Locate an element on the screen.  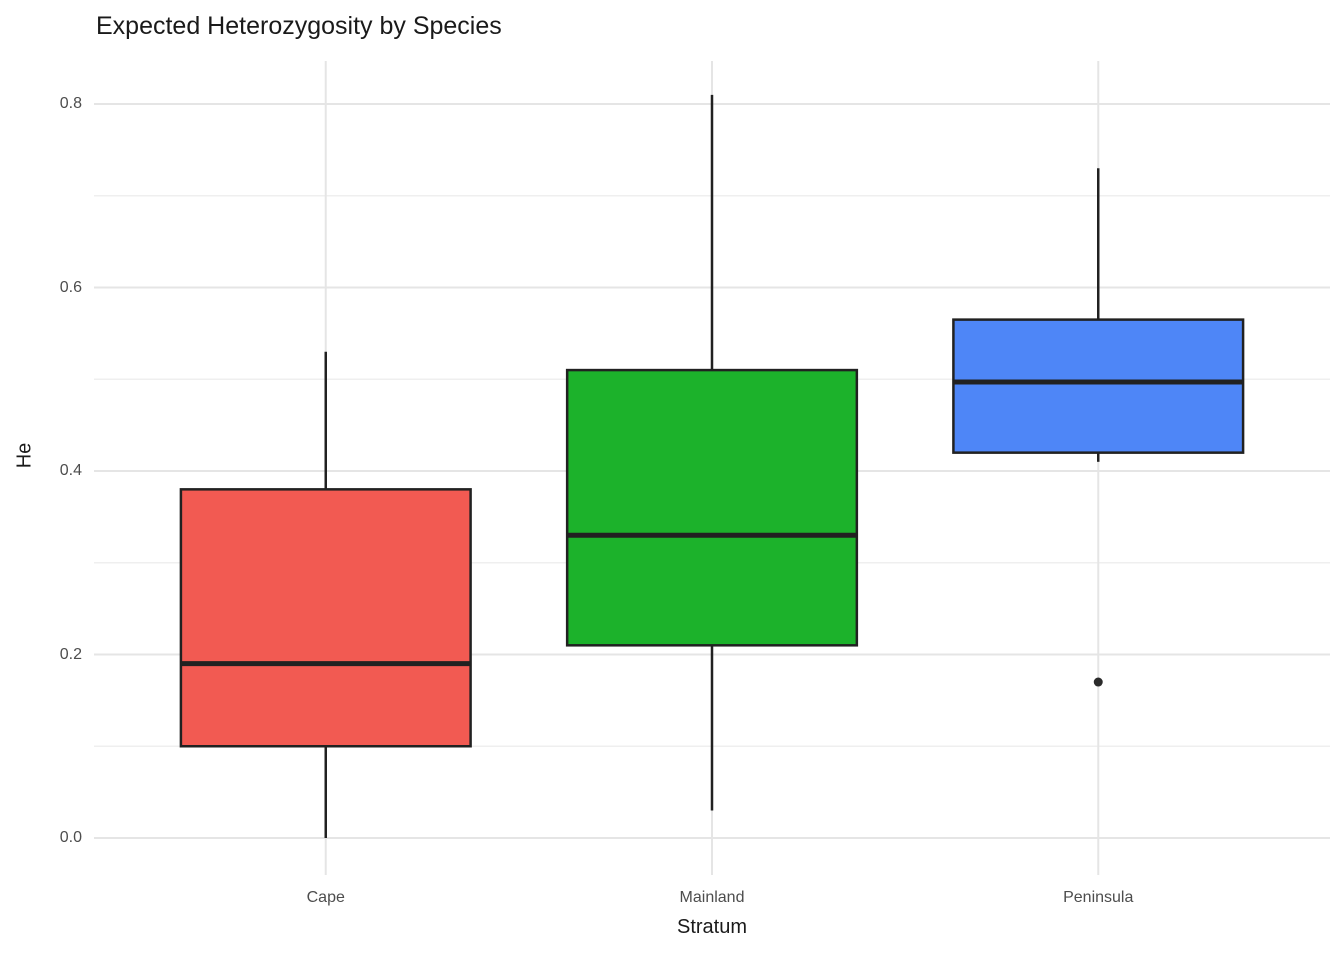
outlier-point-peninsula is located at coordinates (1098, 682).